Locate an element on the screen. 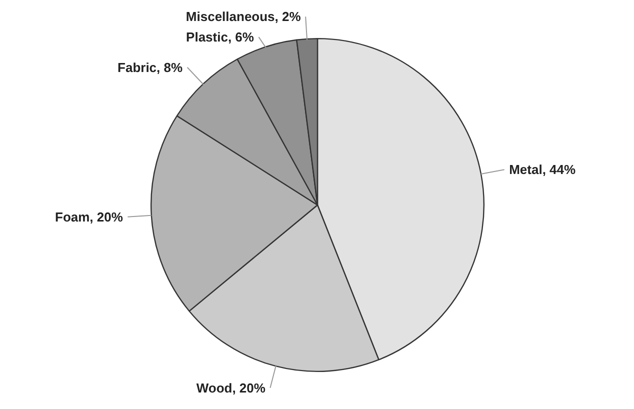 The width and height of the screenshot is (634, 409). slice-label: Miscellaneous, 2% is located at coordinates (244, 16).